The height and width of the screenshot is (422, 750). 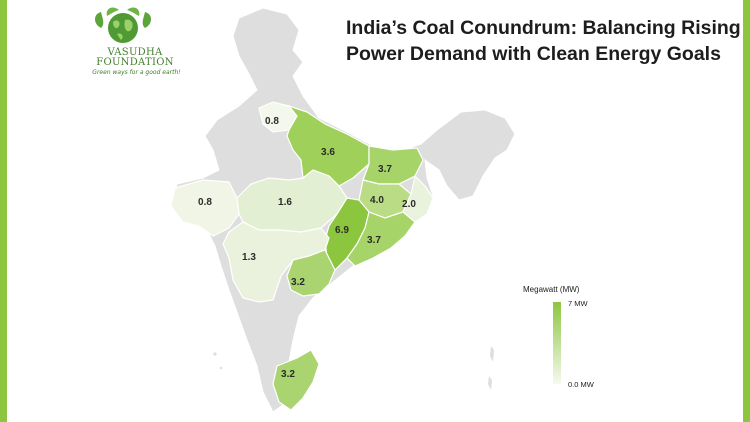 What do you see at coordinates (285, 202) in the screenshot?
I see `state-label-madhya-pradesh: 1.6` at bounding box center [285, 202].